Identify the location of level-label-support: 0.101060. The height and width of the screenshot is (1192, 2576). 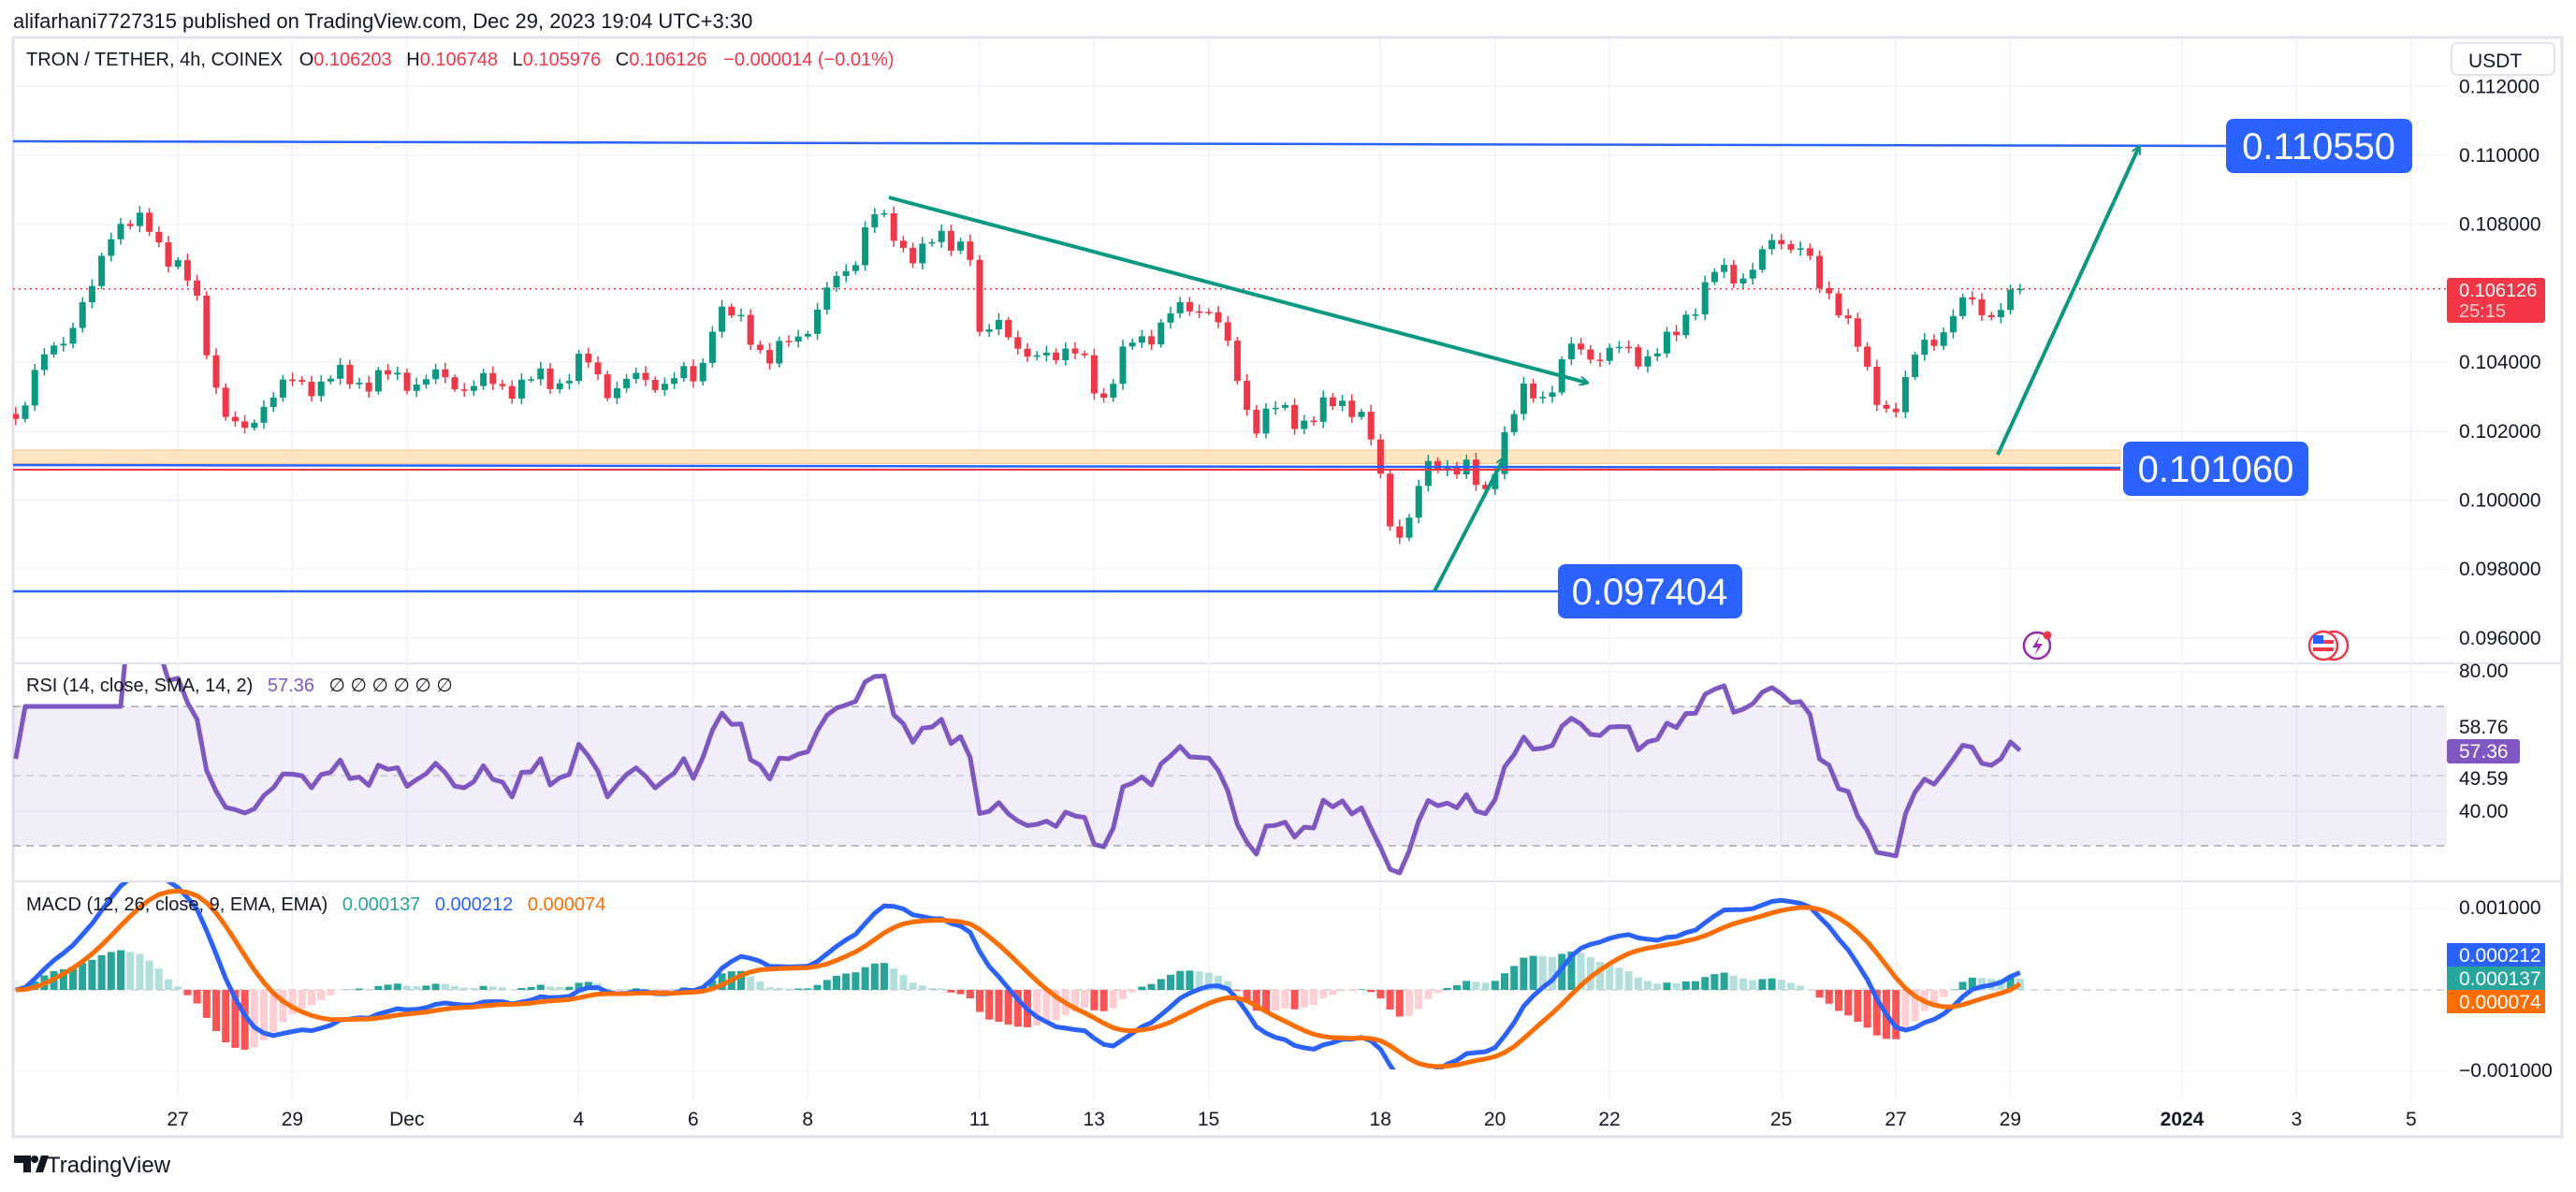
(2215, 469).